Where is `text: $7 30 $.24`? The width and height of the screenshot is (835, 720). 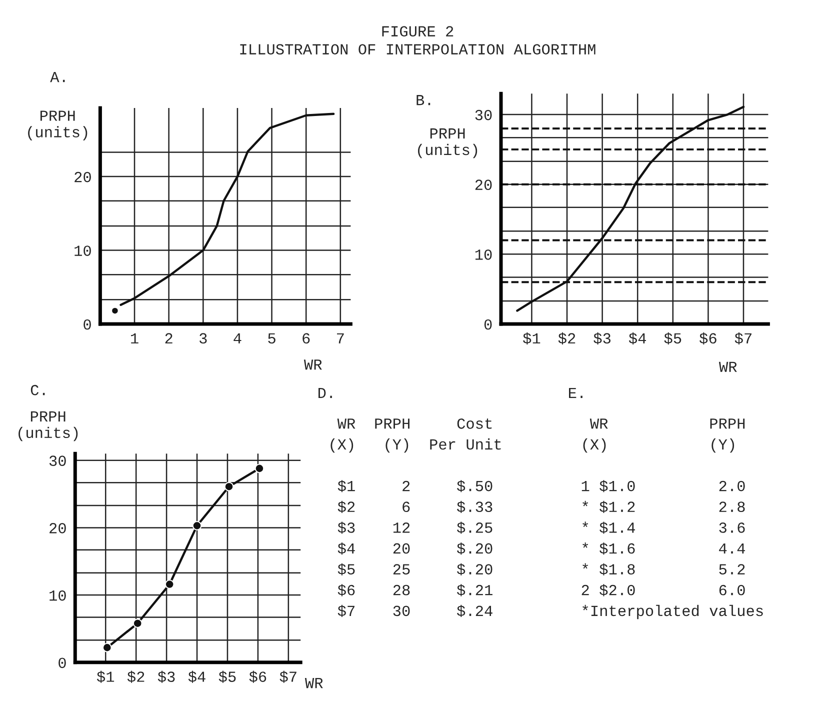
text: $7 30 $.24 is located at coordinates (415, 610).